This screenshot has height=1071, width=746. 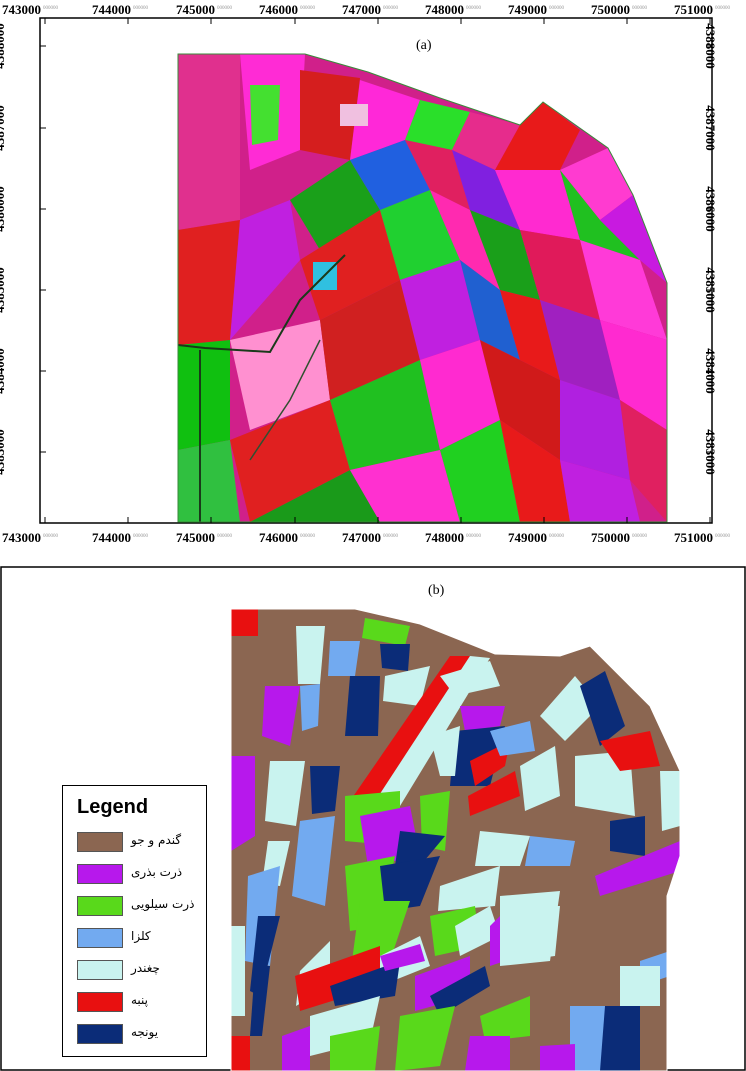 I want to click on y-tick-left: 4387000, so click(x=3, y=128).